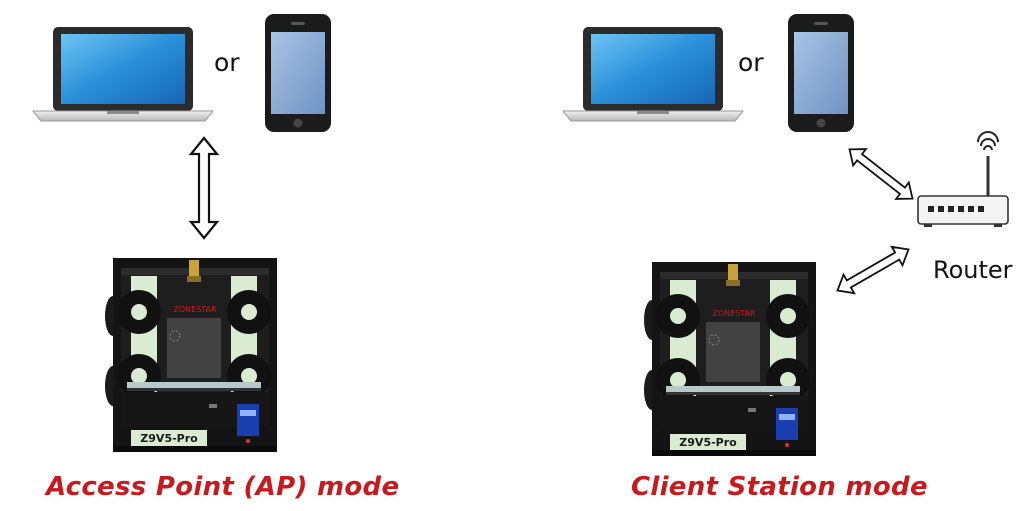 Image resolution: width=1027 pixels, height=511 pixels. What do you see at coordinates (973, 270) in the screenshot?
I see `router-label: Router` at bounding box center [973, 270].